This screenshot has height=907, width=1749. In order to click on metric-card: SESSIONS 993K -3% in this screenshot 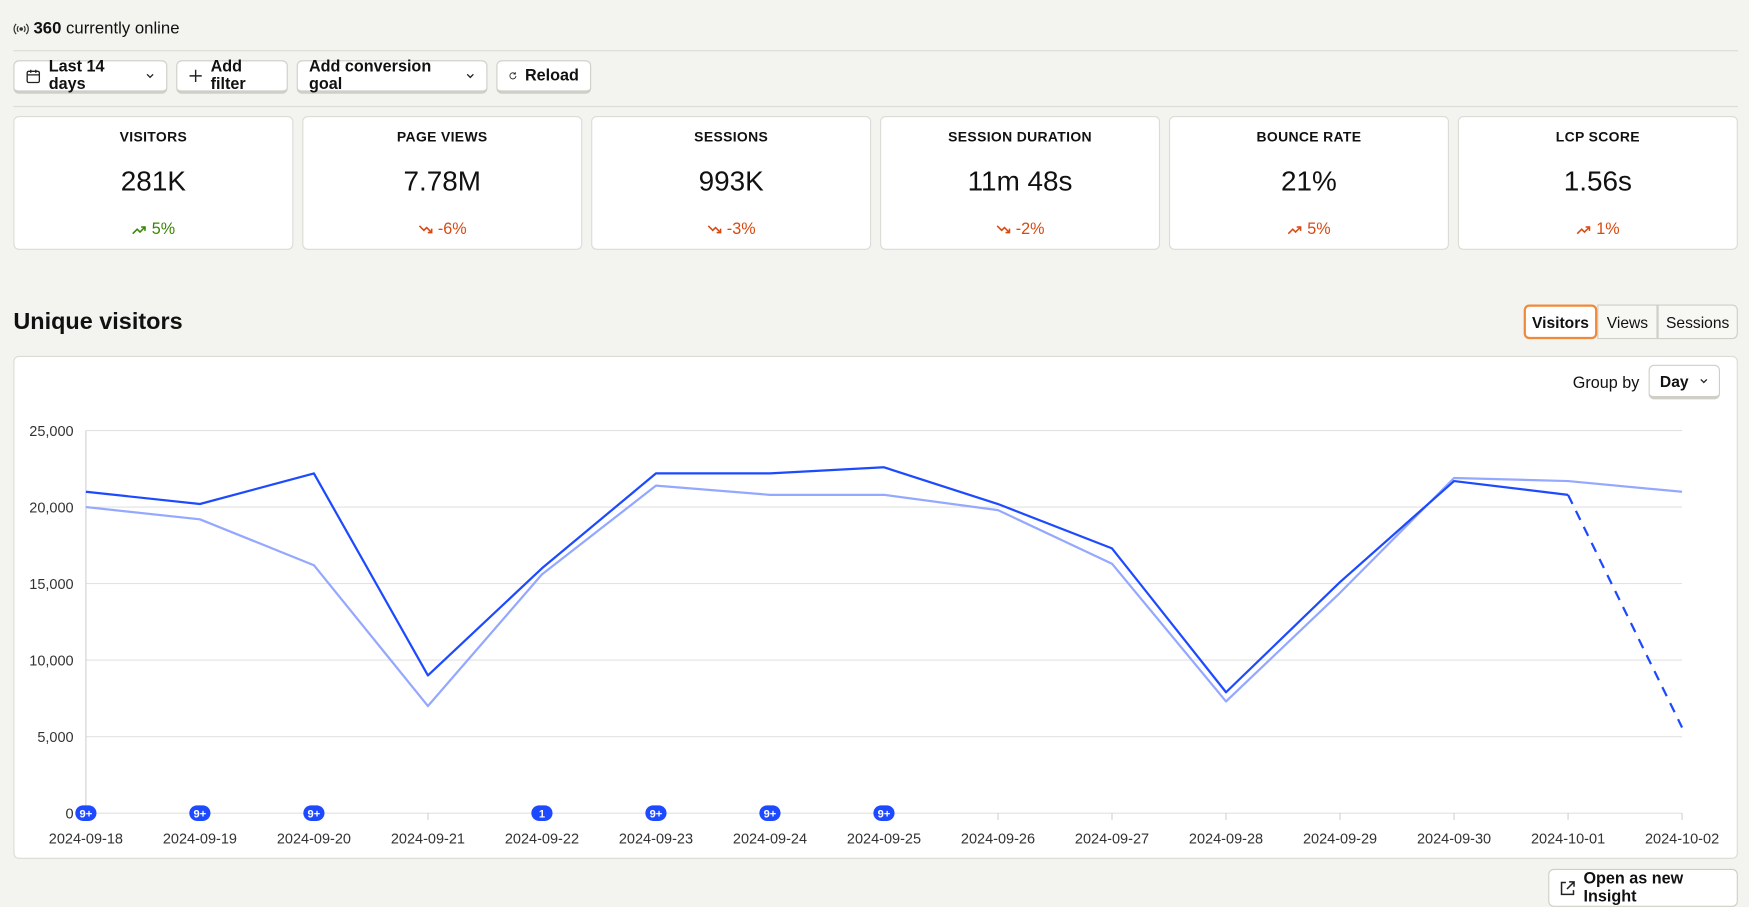, I will do `click(731, 183)`.